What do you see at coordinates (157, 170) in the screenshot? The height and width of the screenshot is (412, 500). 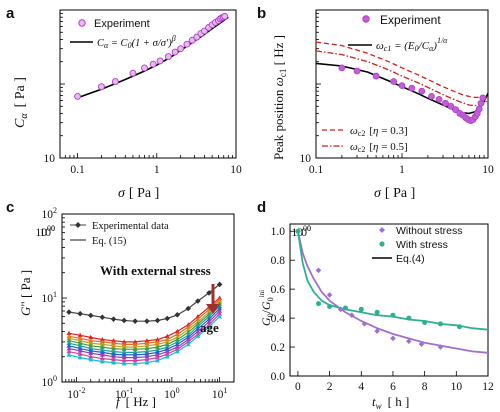 I see `x-tick-label: 1` at bounding box center [157, 170].